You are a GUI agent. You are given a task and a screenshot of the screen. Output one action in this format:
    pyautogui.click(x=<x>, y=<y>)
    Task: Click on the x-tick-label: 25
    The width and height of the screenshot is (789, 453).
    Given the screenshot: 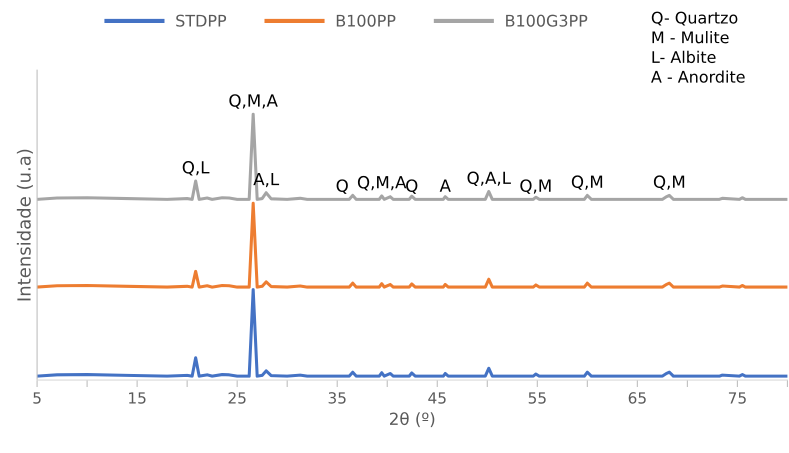 What is the action you would take?
    pyautogui.click(x=237, y=398)
    